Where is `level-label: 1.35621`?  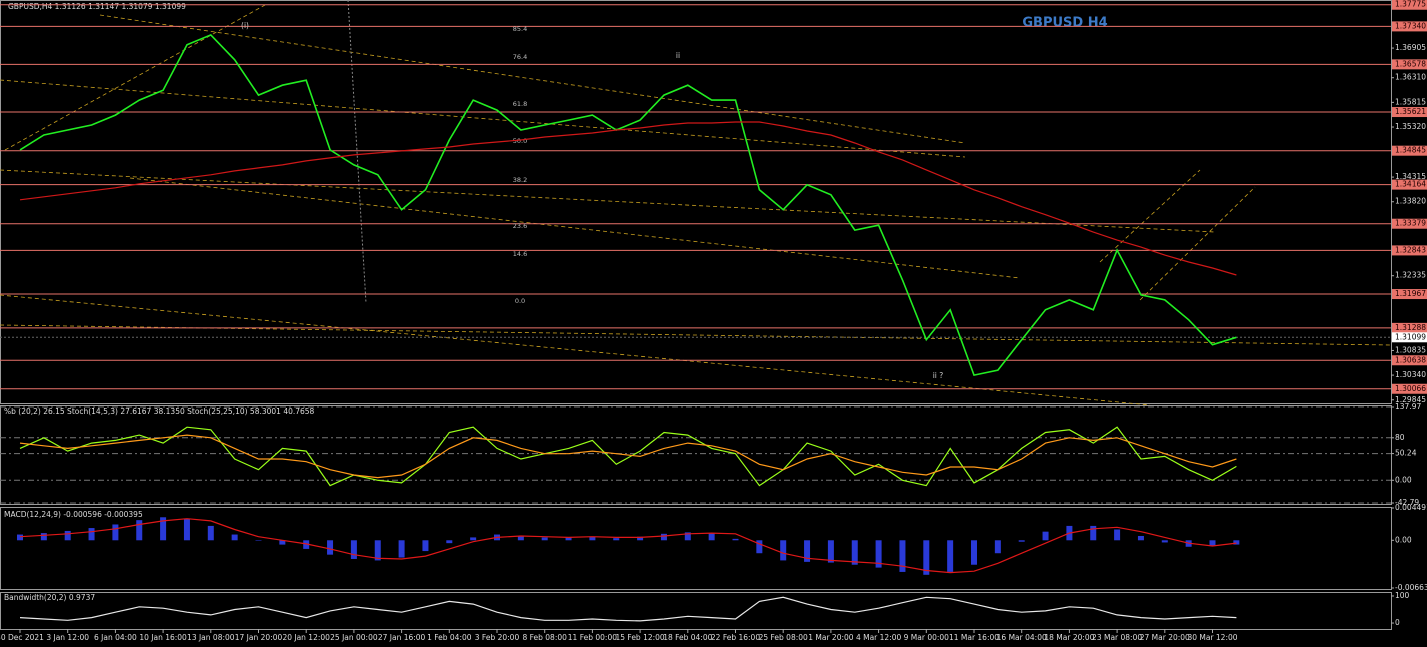 level-label: 1.35621 is located at coordinates (1410, 111).